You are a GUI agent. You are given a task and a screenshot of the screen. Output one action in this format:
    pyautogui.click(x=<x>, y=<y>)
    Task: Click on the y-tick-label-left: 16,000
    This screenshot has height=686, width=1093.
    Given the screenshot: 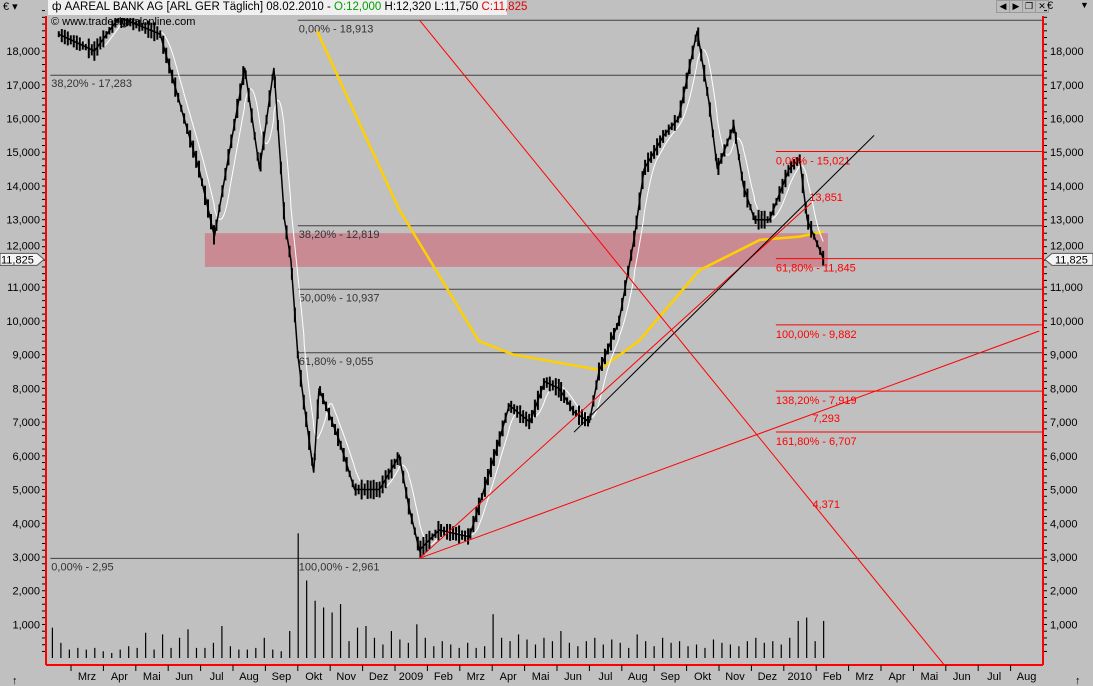 What is the action you would take?
    pyautogui.click(x=23, y=120)
    